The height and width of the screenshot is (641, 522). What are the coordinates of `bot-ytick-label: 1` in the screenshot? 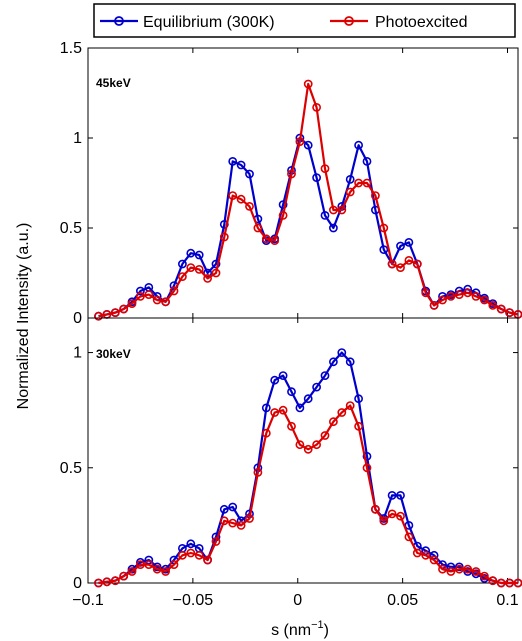 It's located at (77, 353).